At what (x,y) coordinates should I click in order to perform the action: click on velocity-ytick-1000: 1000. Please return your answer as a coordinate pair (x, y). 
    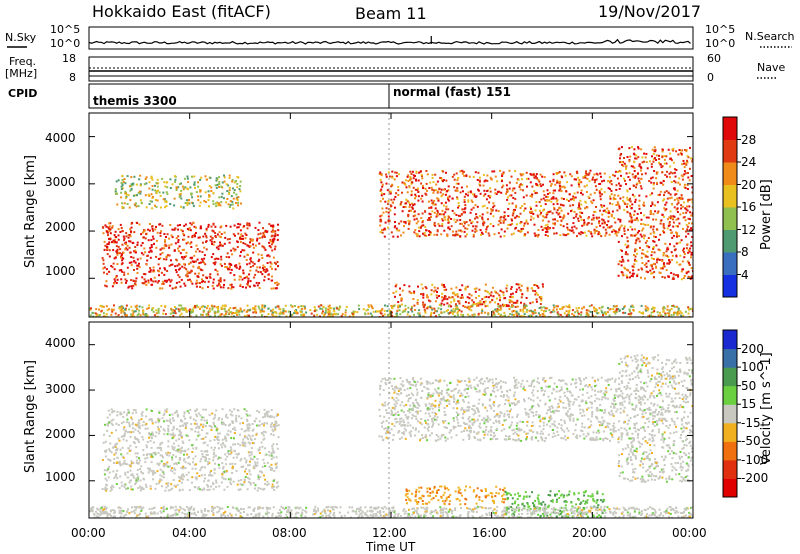
    Looking at the image, I should click on (60, 477).